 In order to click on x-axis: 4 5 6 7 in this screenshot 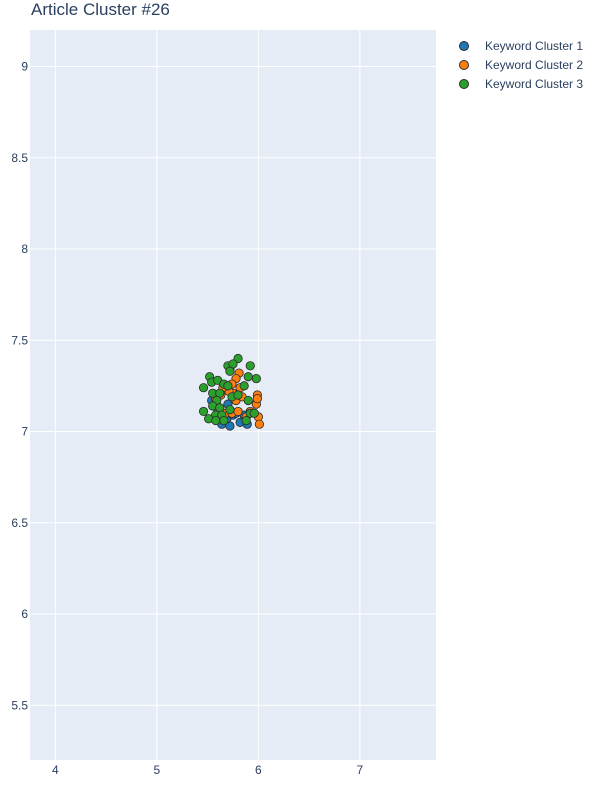, I will do `click(208, 770)`.